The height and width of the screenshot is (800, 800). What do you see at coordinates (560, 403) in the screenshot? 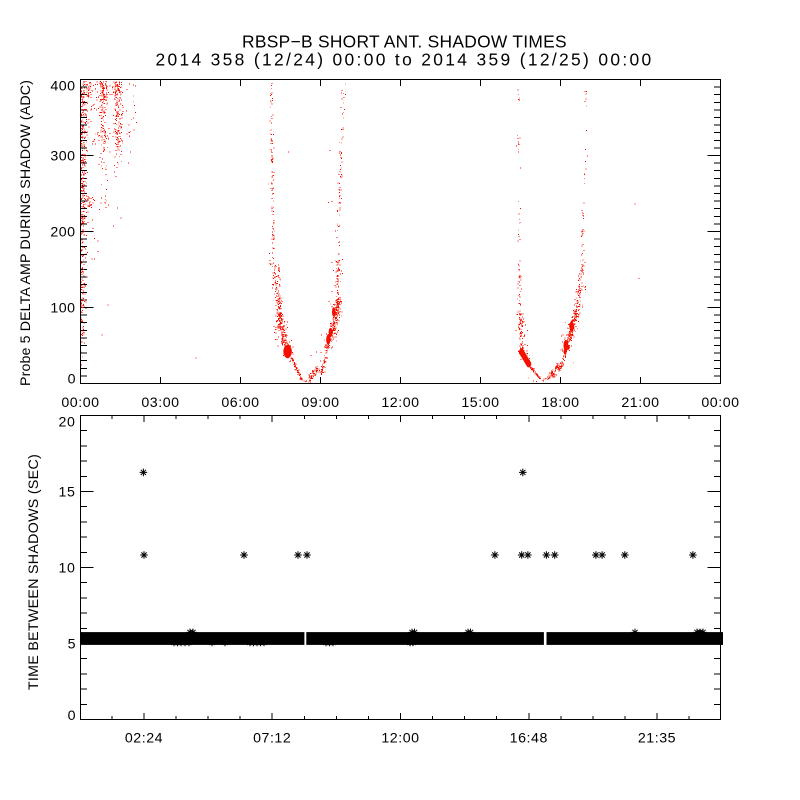
I see `svg-text: 18:00` at bounding box center [560, 403].